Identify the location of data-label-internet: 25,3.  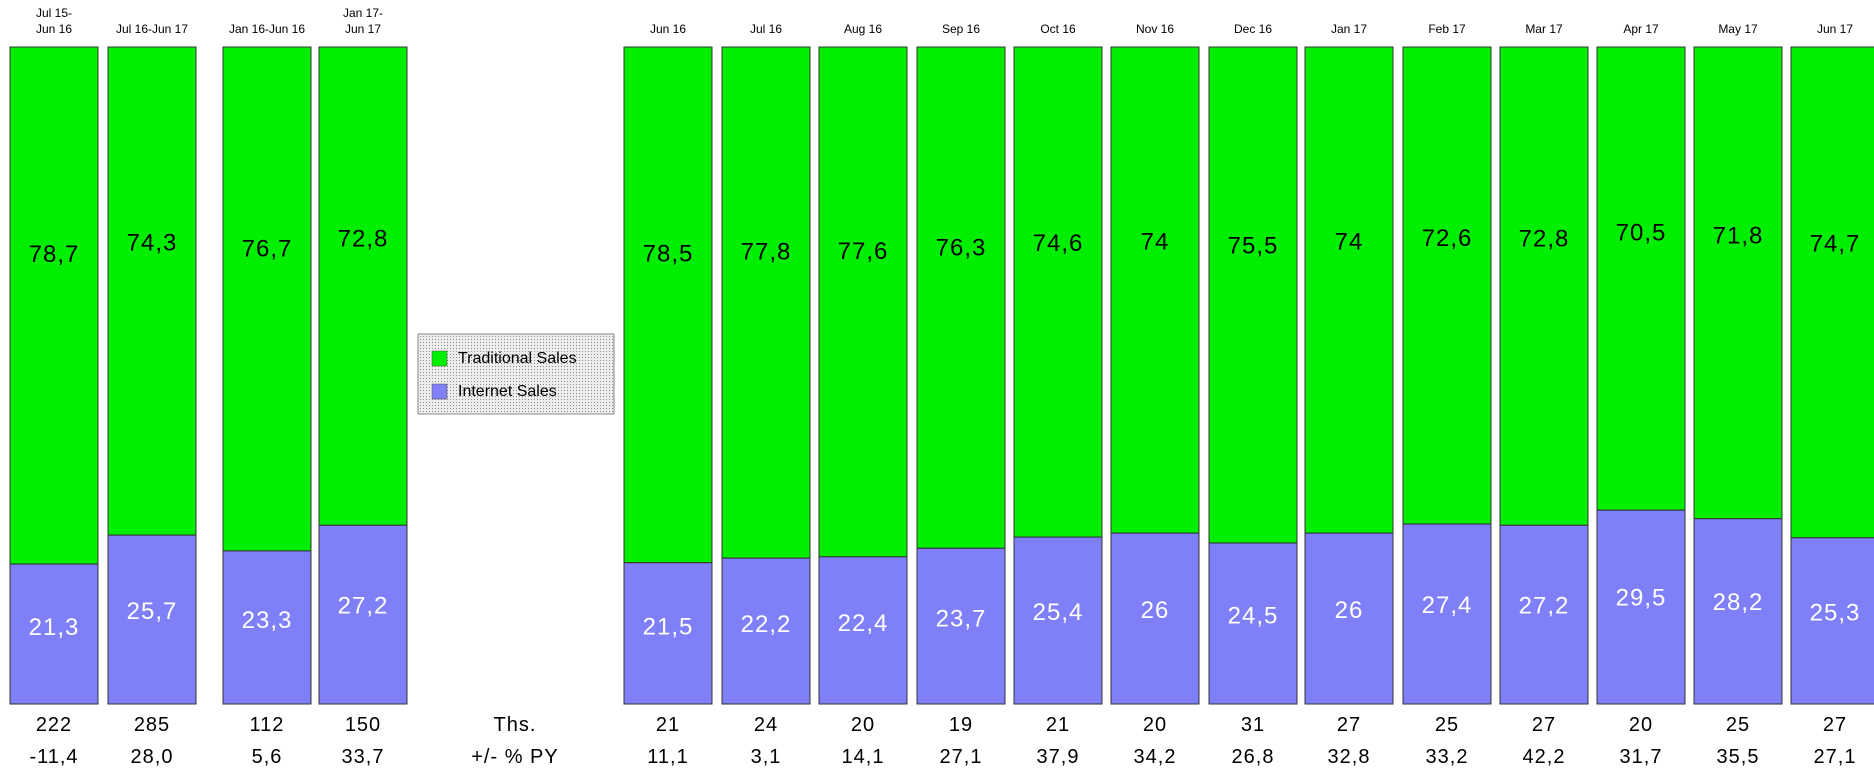
(1835, 613).